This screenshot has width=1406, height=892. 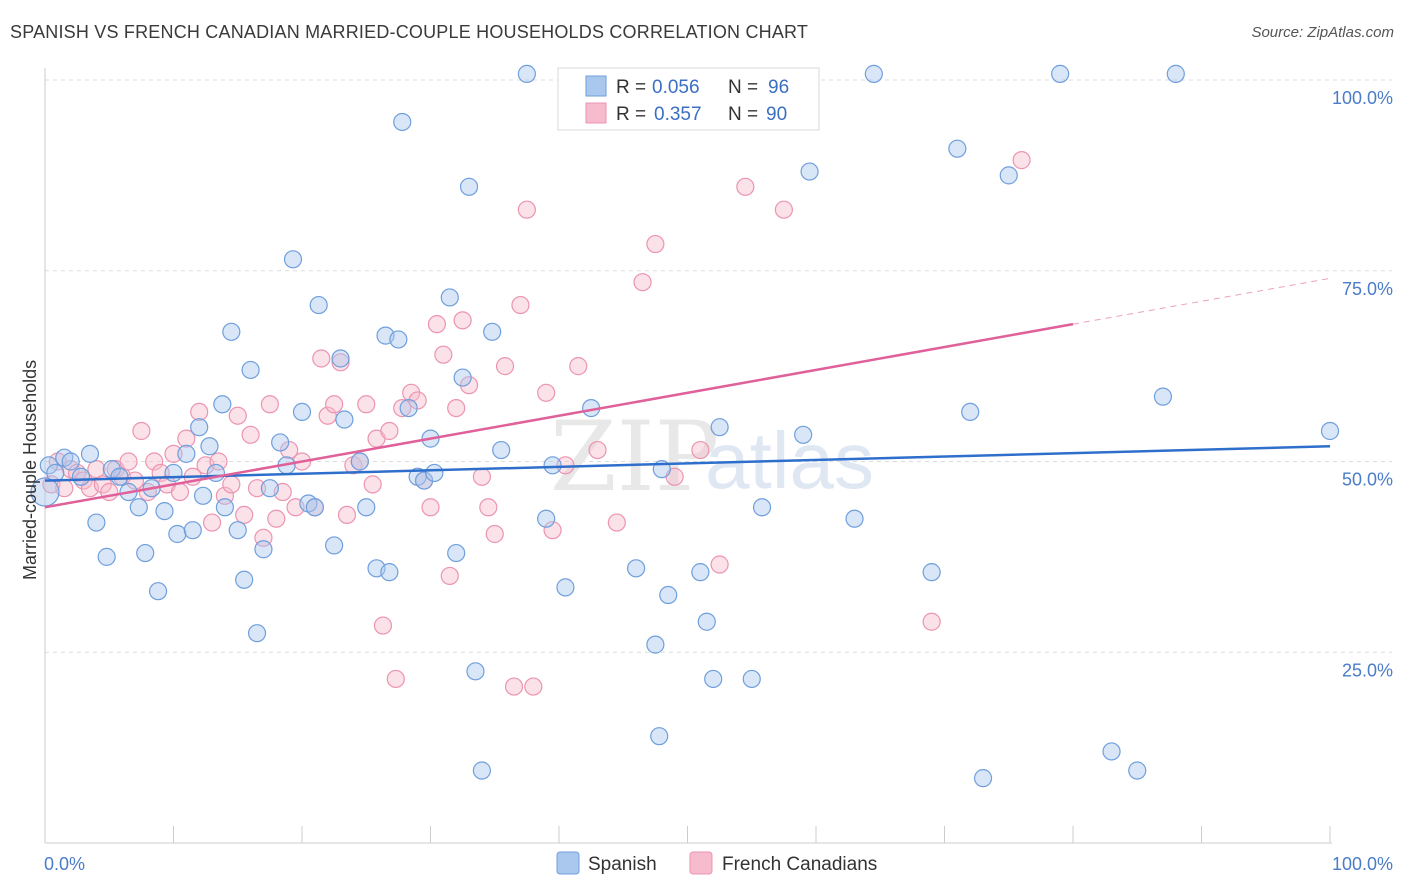 What do you see at coordinates (64, 864) in the screenshot?
I see `x-tick-label: 0.0%` at bounding box center [64, 864].